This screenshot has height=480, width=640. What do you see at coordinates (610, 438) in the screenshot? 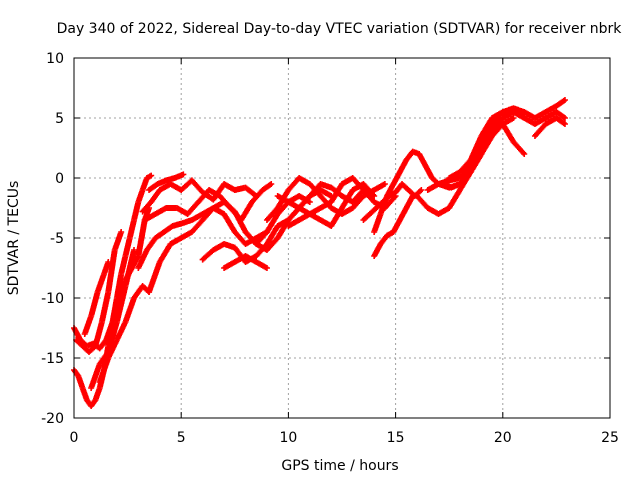
I see `x-tick-label: 25` at bounding box center [610, 438].